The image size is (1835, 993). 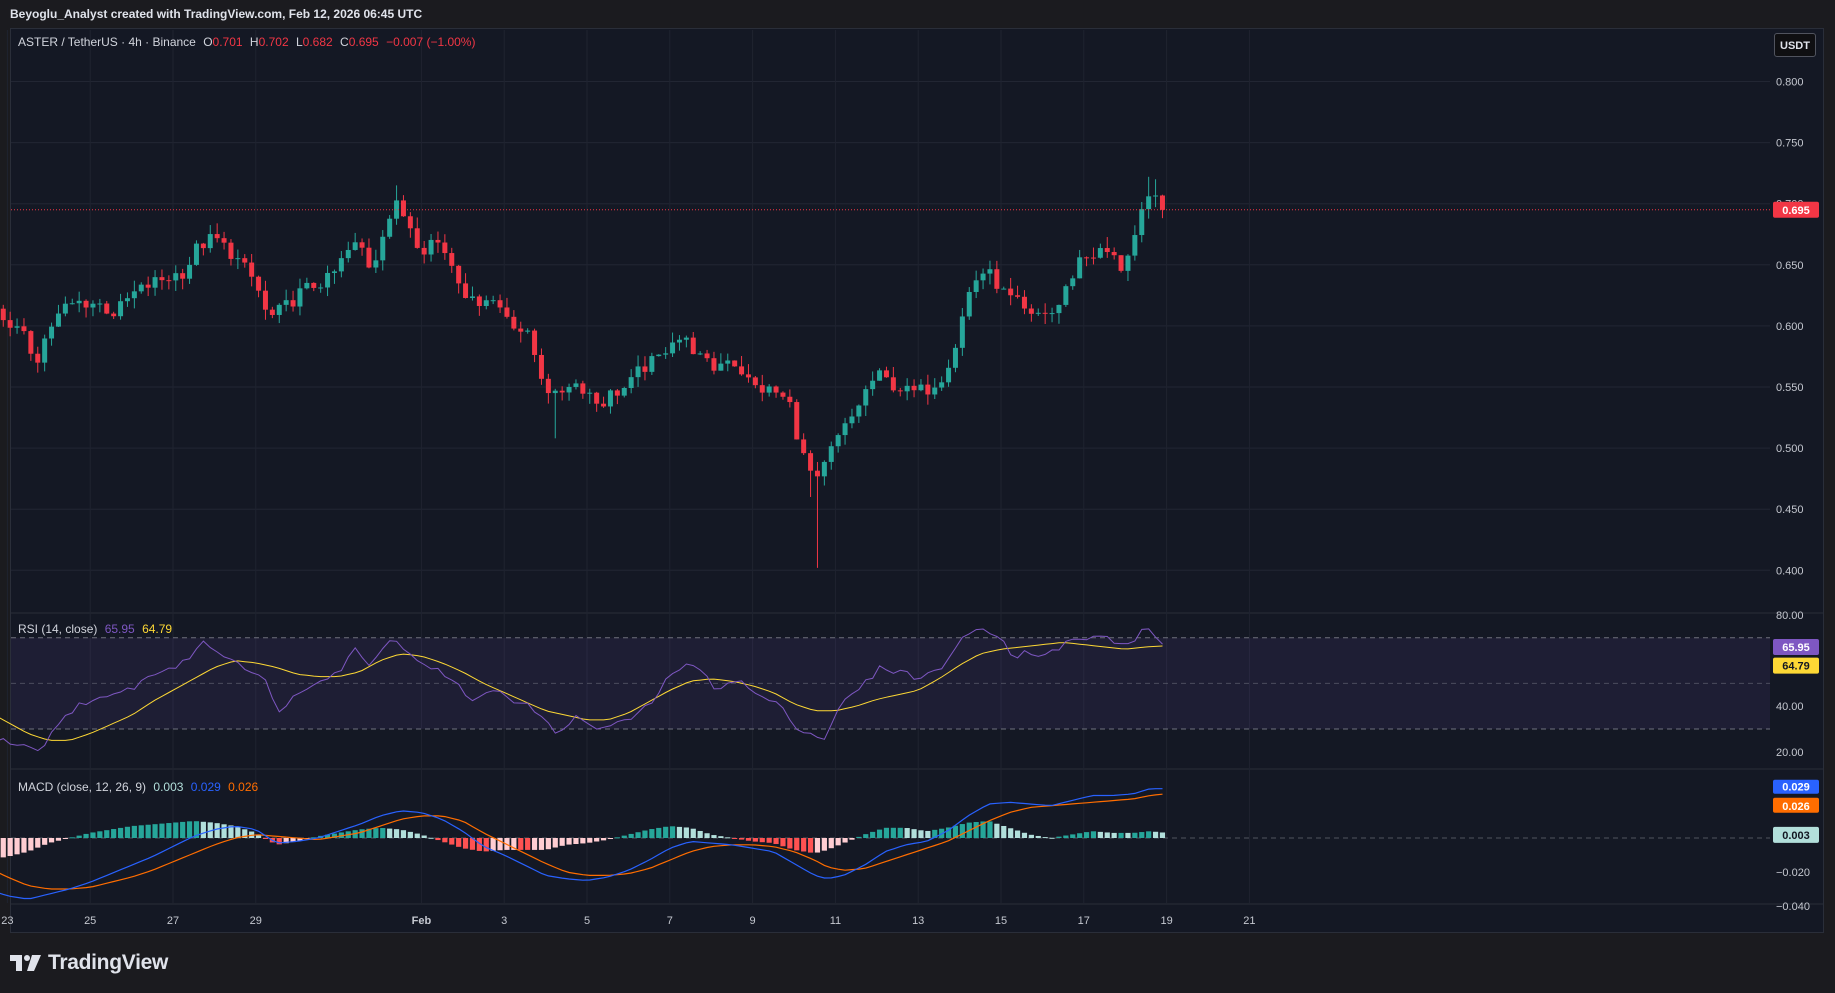 What do you see at coordinates (254, 42) in the screenshot?
I see `high-label: H` at bounding box center [254, 42].